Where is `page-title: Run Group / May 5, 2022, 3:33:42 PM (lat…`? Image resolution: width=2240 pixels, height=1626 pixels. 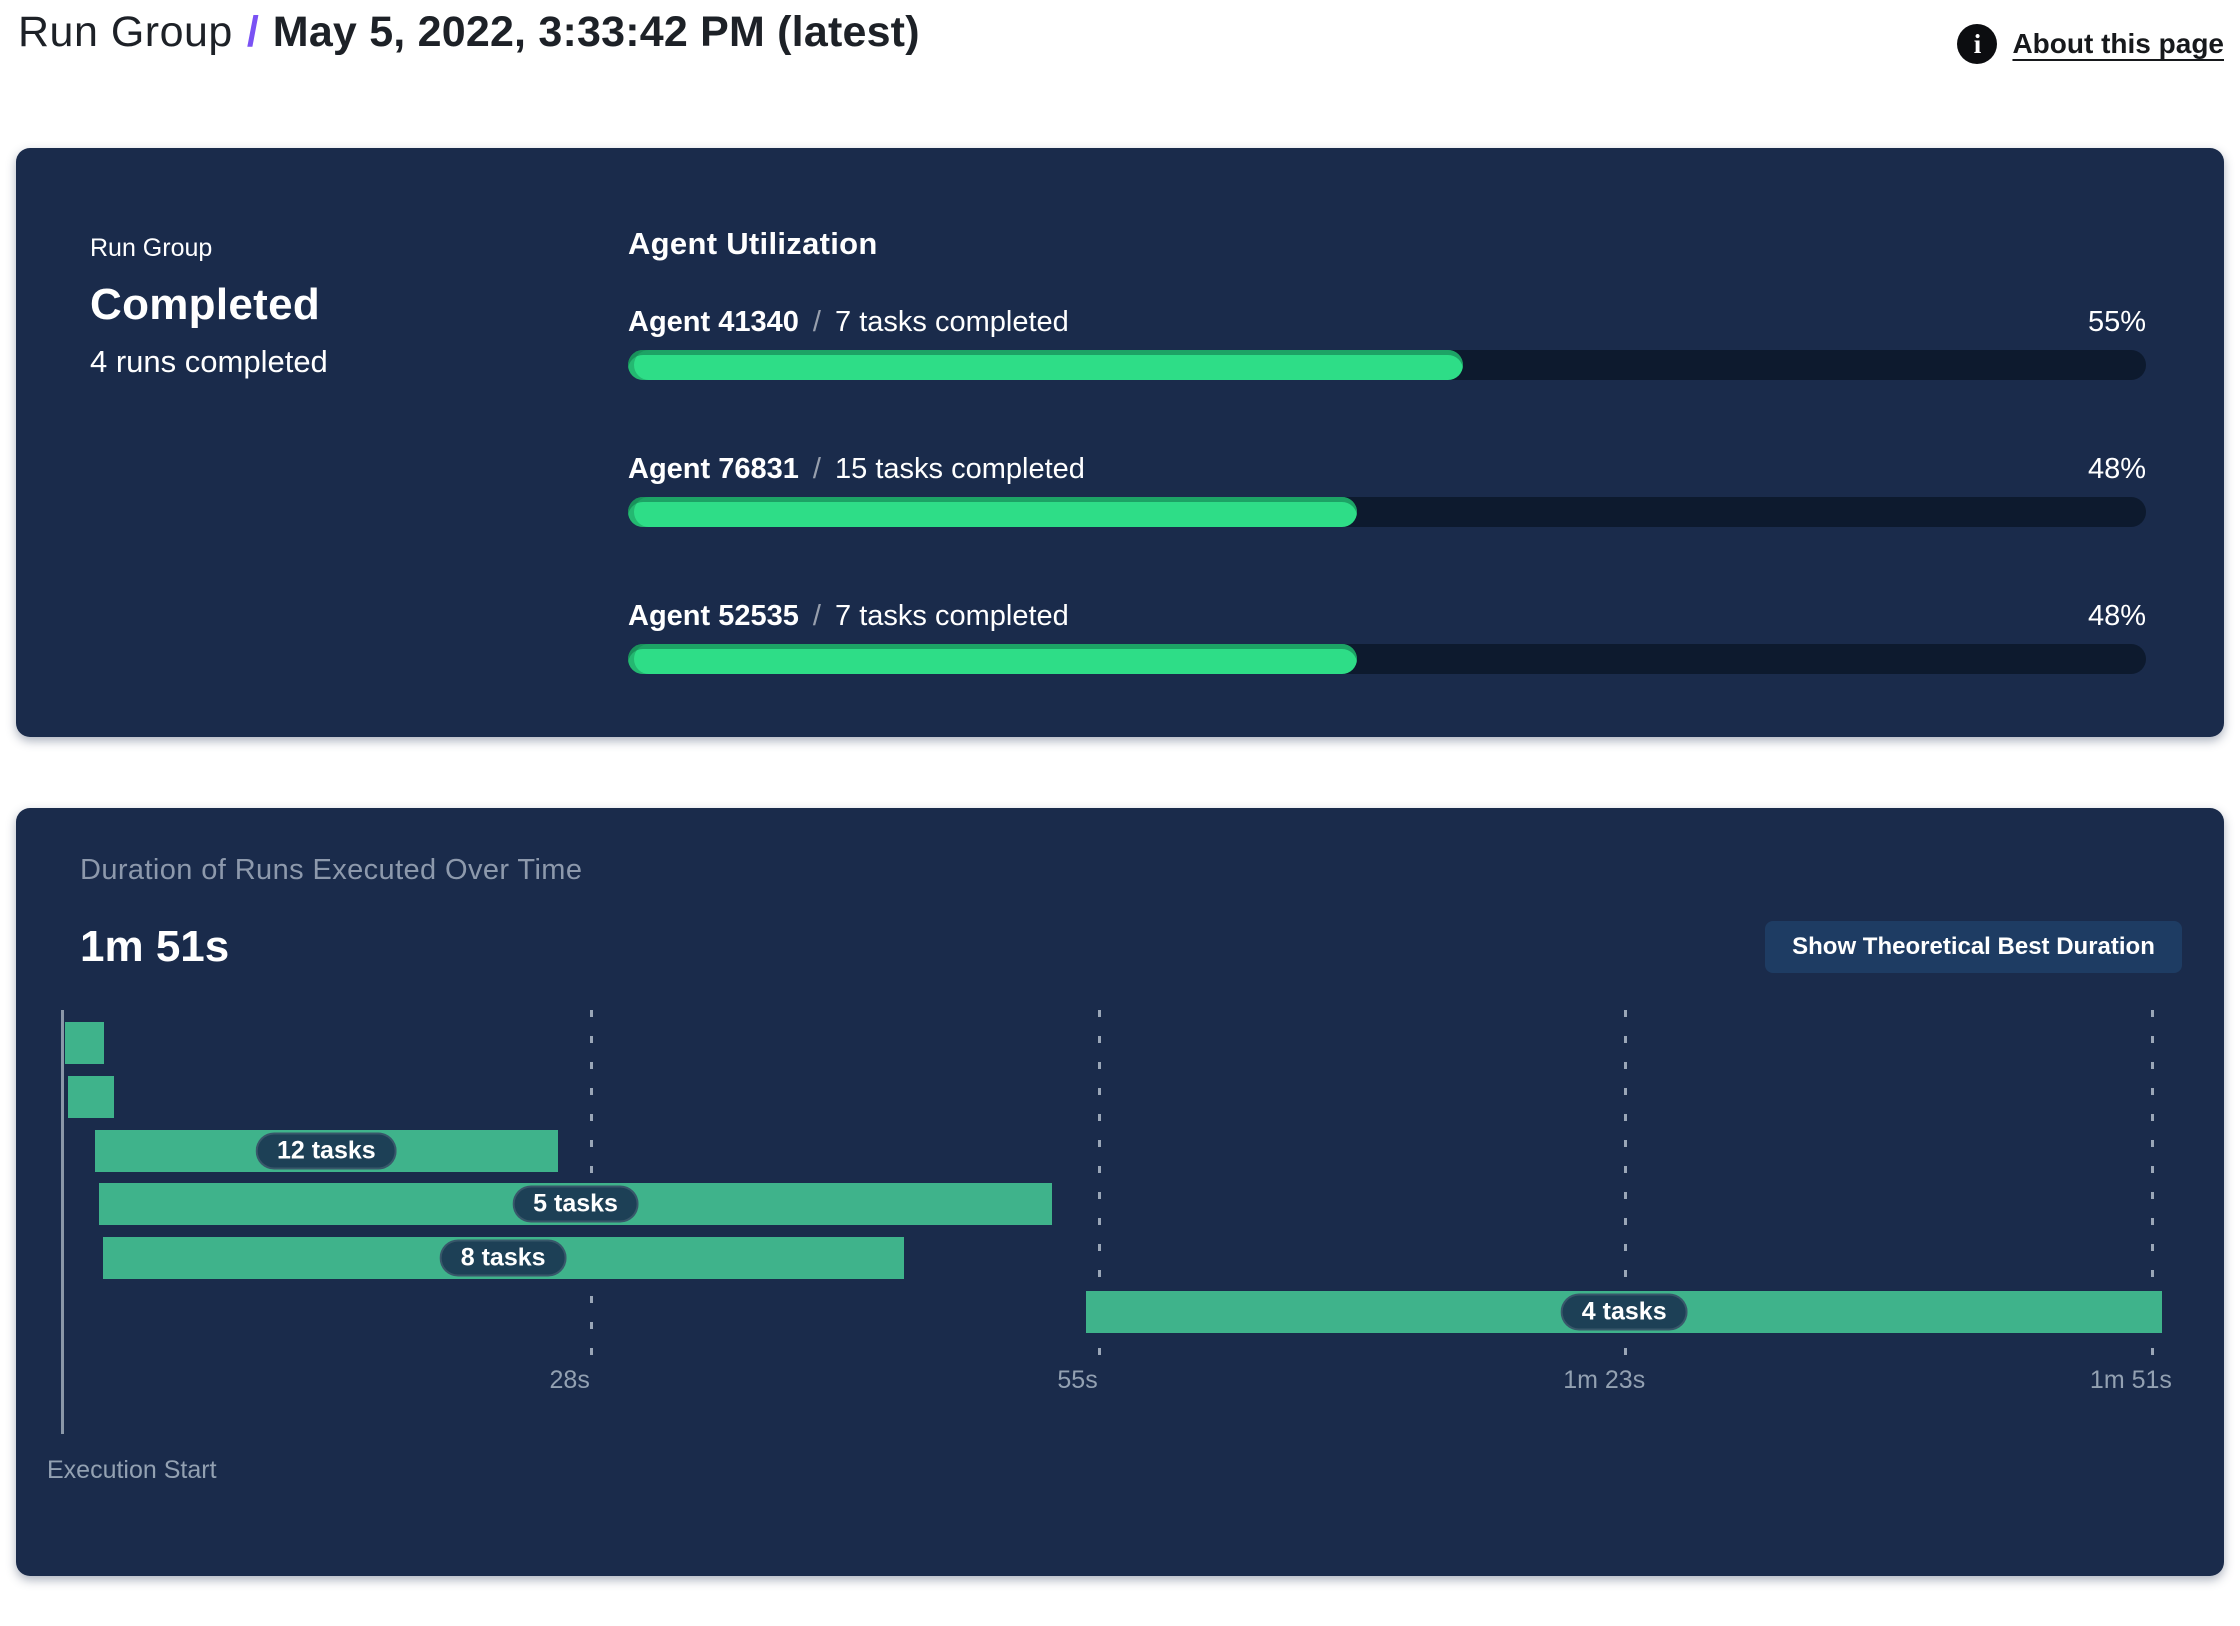 page-title: Run Group / May 5, 2022, 3:33:42 PM (lat… is located at coordinates (469, 32).